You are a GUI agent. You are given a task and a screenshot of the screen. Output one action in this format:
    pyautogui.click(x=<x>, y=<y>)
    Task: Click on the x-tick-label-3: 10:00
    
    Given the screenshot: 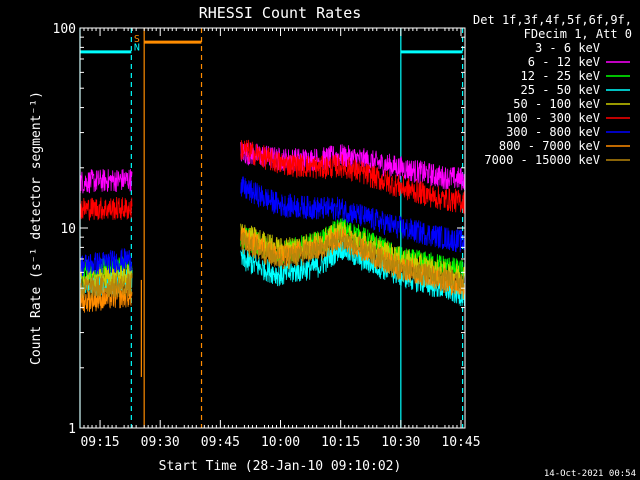 What is the action you would take?
    pyautogui.click(x=280, y=442)
    